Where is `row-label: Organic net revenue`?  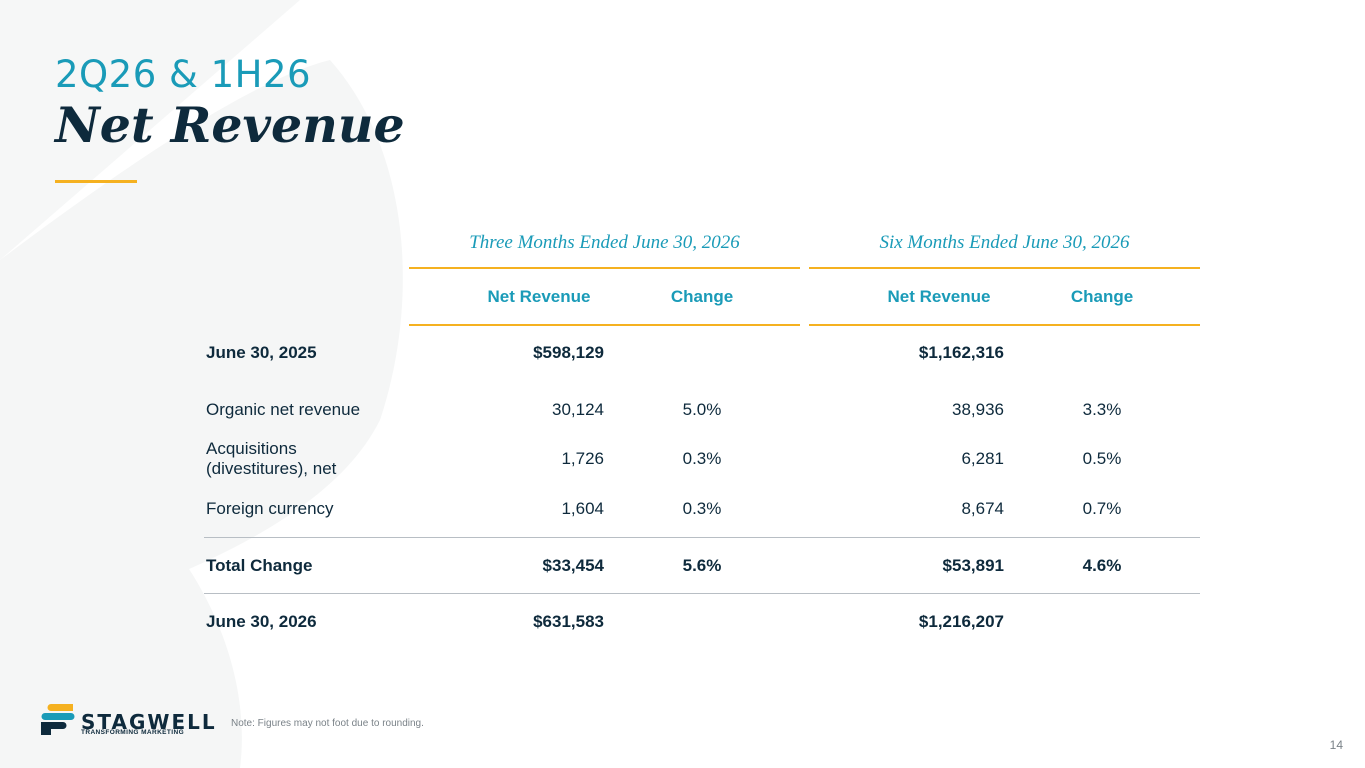 row-label: Organic net revenue is located at coordinates (283, 409).